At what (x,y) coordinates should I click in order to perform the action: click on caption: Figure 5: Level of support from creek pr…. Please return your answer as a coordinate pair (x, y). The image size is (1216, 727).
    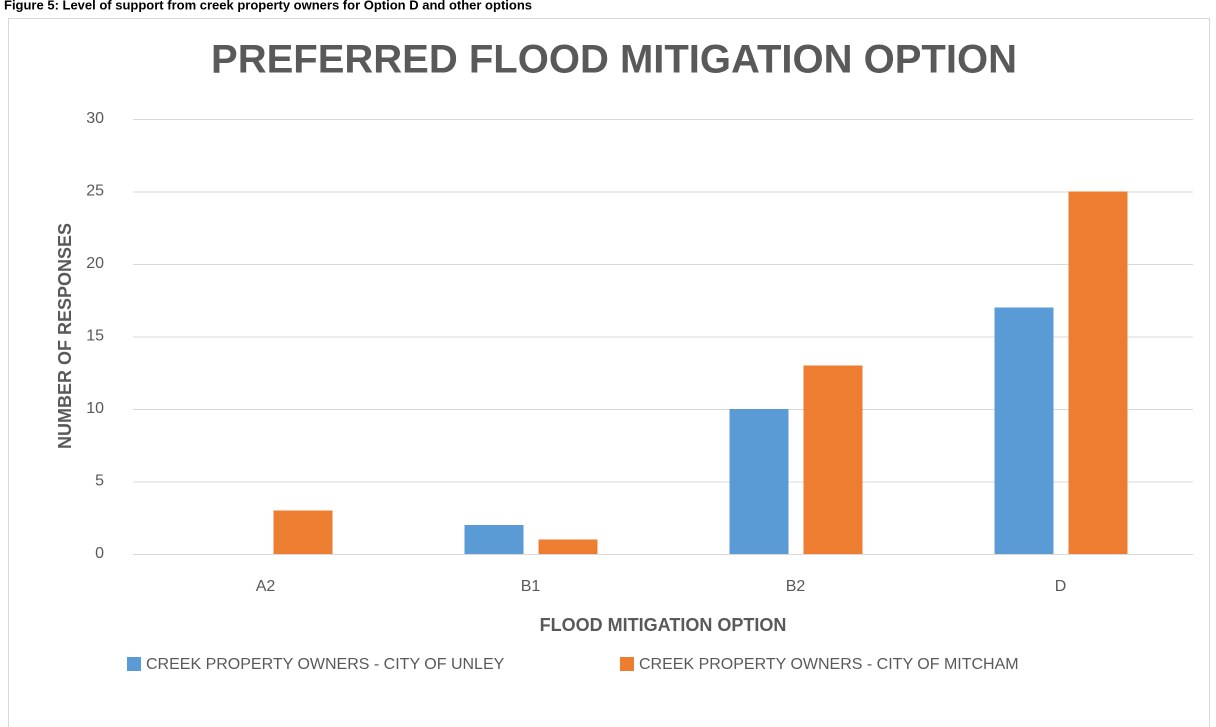
    Looking at the image, I should click on (268, 6).